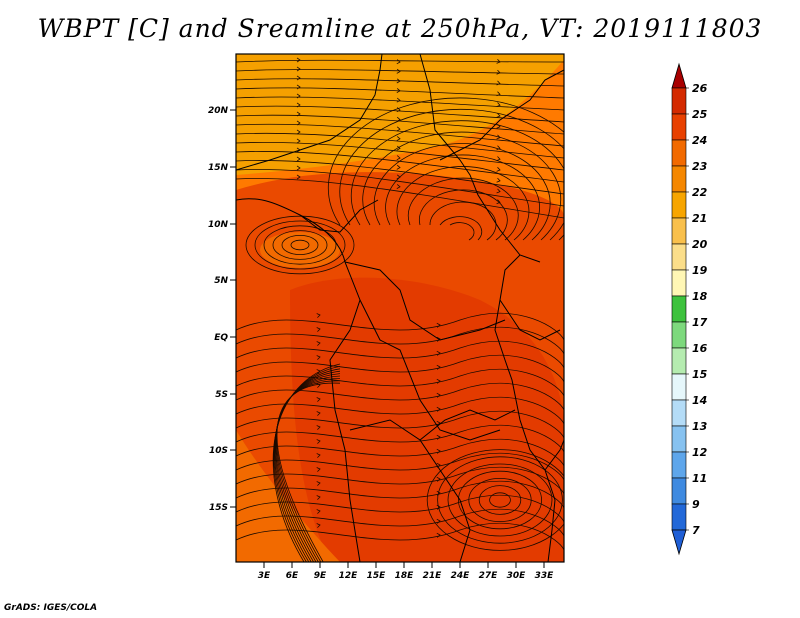 This screenshot has height=618, width=800. What do you see at coordinates (406, 571) in the screenshot?
I see `longitude-axis: 3E 6E 9E 12E 15E 18E 21E 24E 27E 30E 33E` at bounding box center [406, 571].